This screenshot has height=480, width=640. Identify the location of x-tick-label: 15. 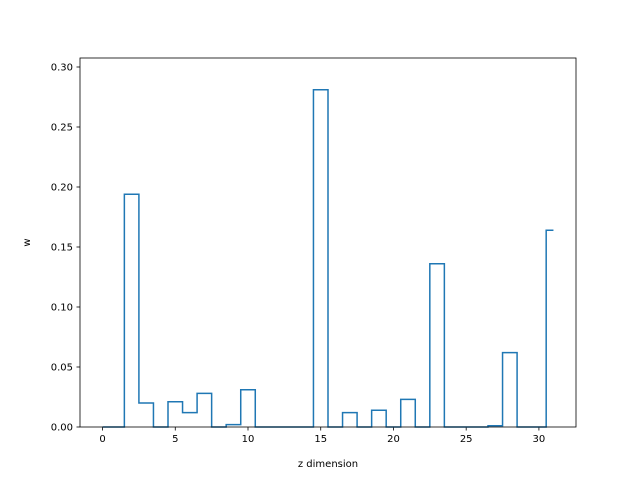
(320, 439).